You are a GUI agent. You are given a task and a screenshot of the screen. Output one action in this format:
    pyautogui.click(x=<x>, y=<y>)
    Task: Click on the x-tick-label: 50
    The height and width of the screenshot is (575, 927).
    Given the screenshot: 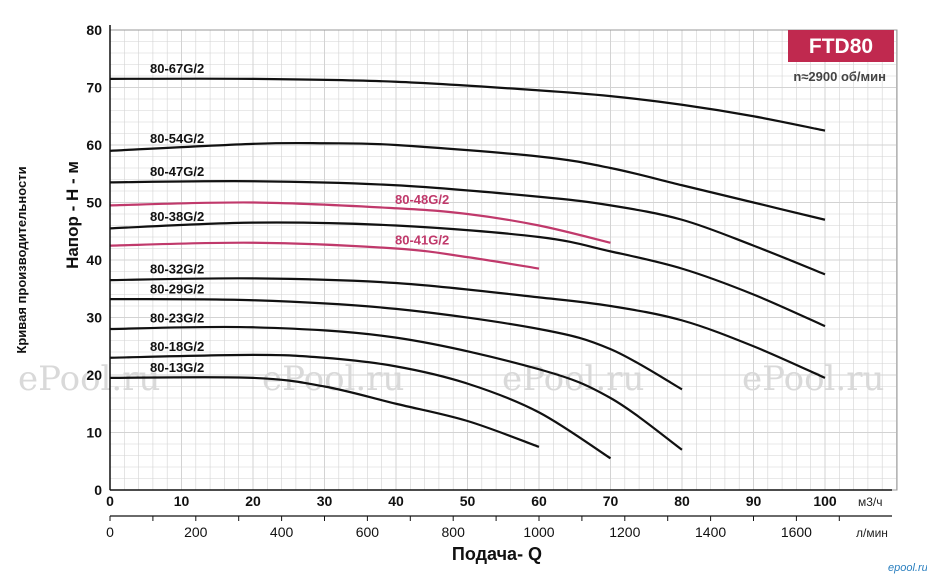 What is the action you would take?
    pyautogui.click(x=468, y=501)
    